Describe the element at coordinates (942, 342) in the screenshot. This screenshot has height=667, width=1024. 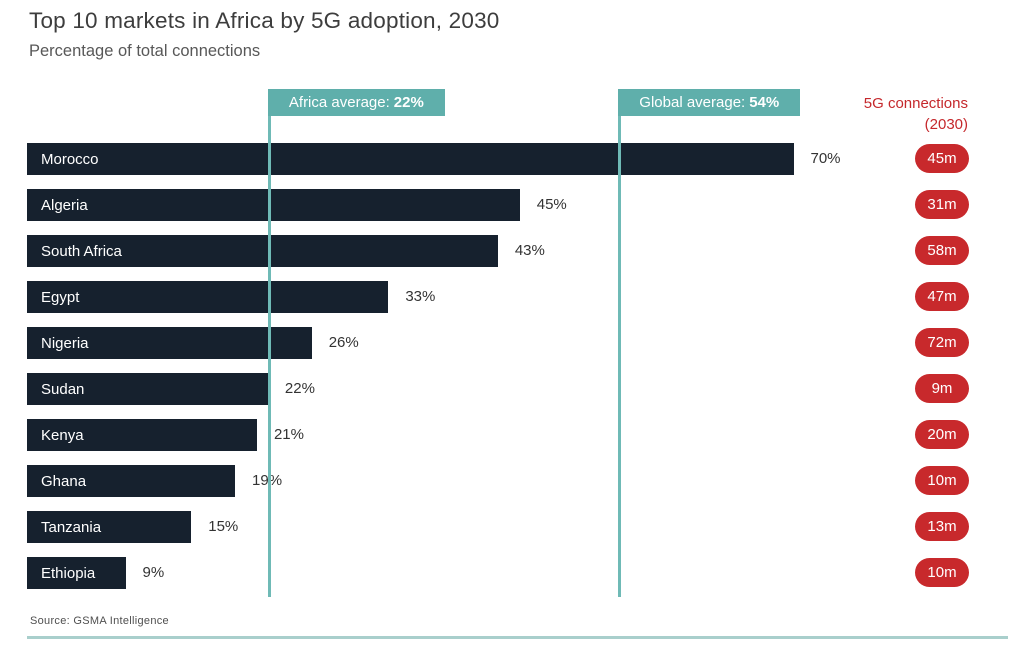
I see `connections-badge: 72m` at that location.